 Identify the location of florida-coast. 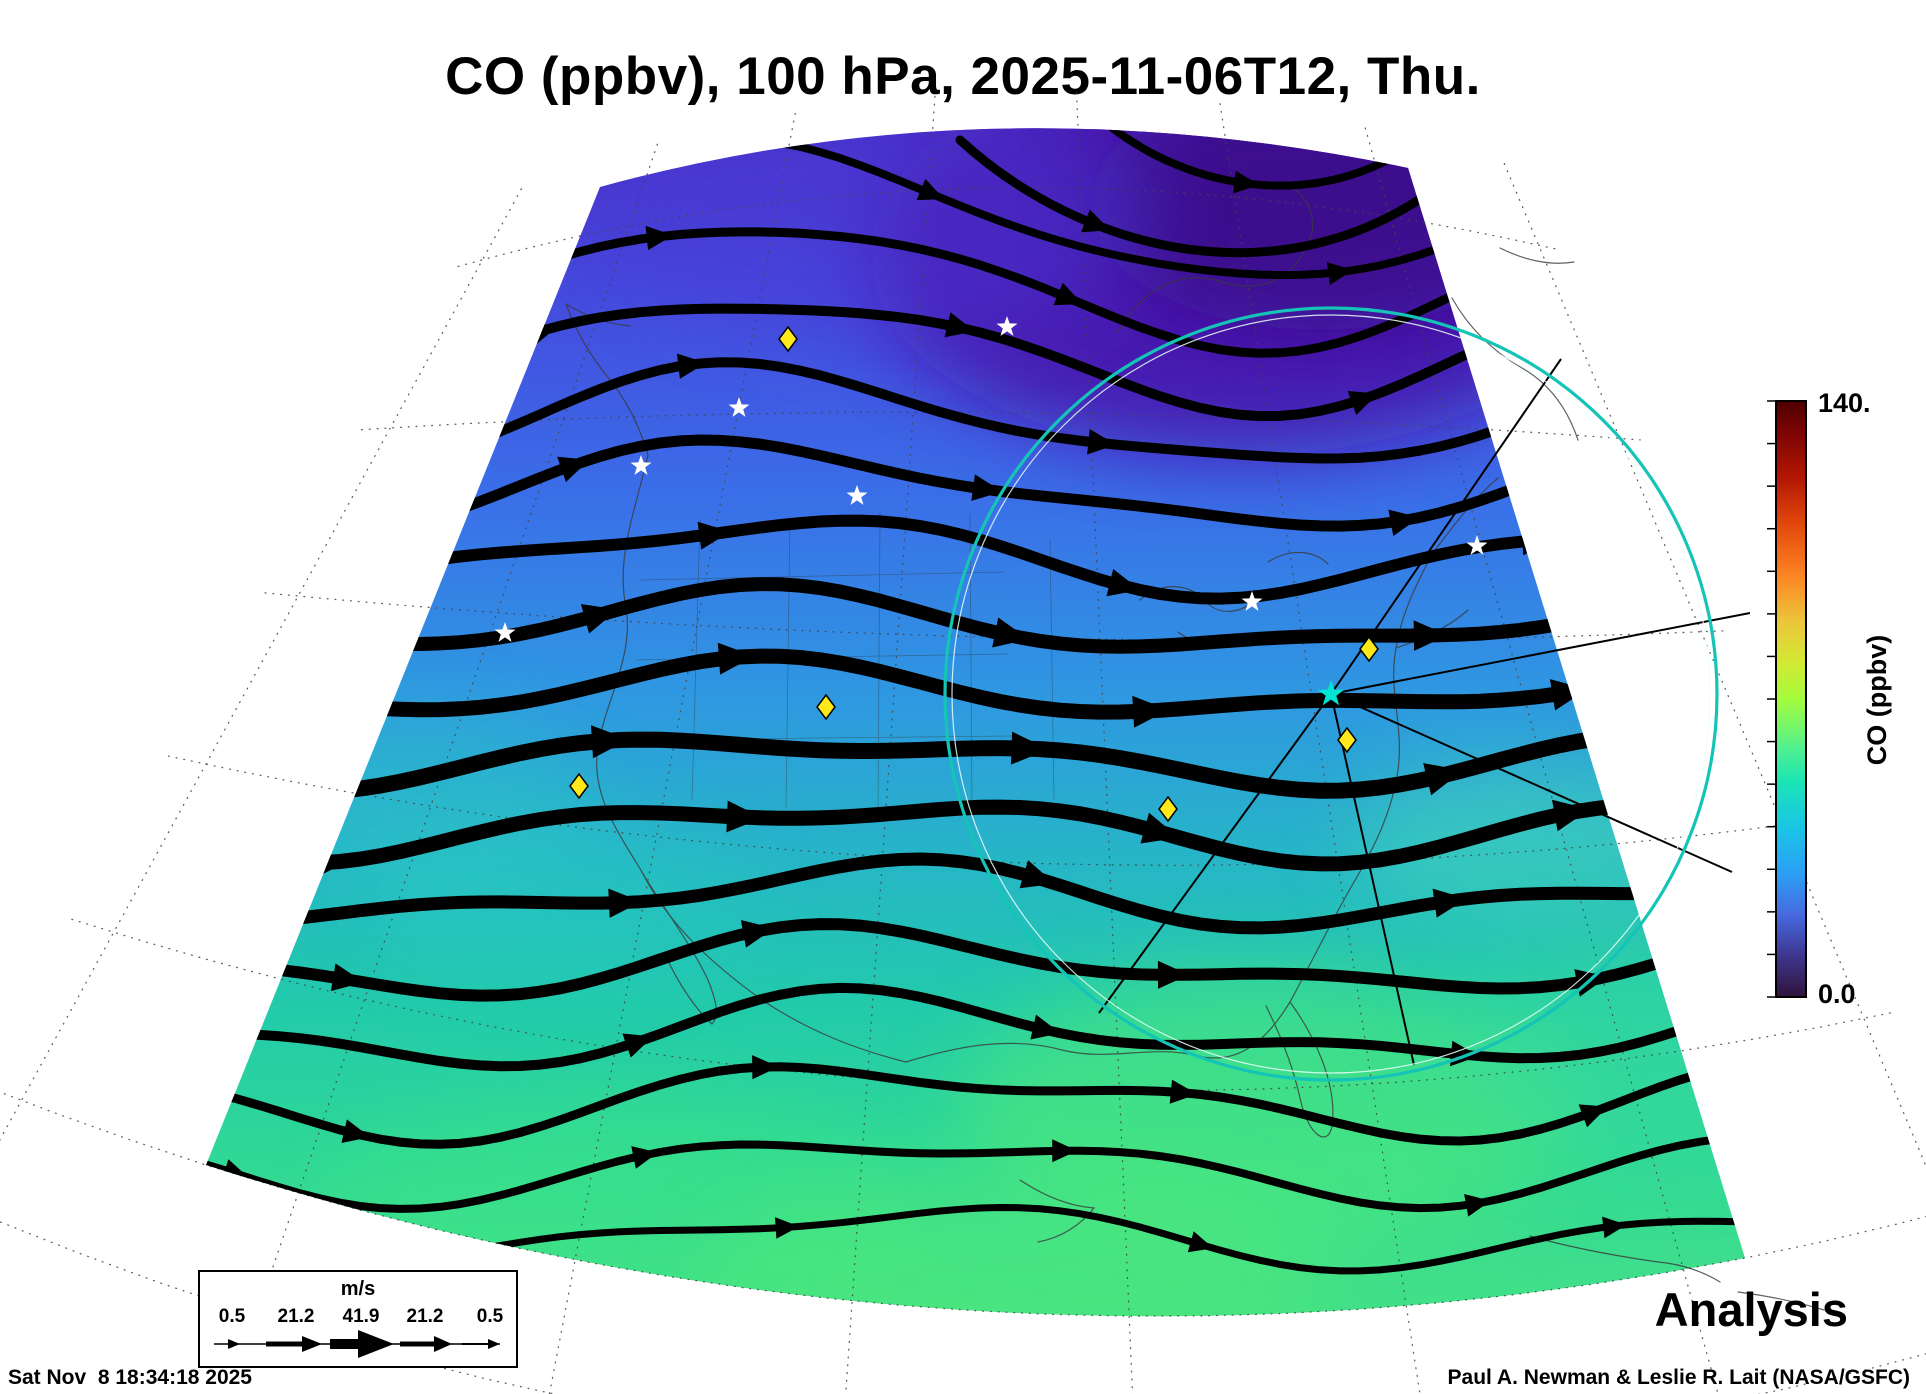
(1299, 1069).